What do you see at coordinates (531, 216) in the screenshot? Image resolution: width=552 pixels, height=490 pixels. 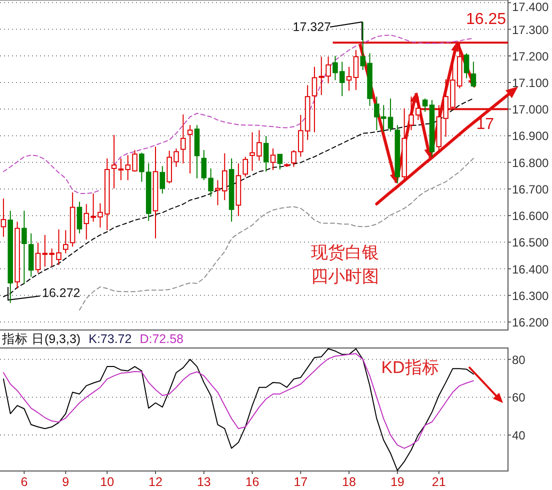 I see `y-tick-label: 16.600` at bounding box center [531, 216].